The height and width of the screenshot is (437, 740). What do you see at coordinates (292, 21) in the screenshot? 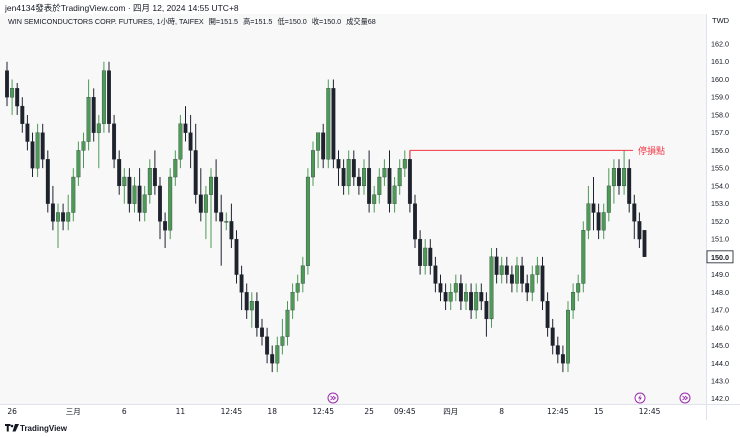
I see `legend-low: 低=150.0` at bounding box center [292, 21].